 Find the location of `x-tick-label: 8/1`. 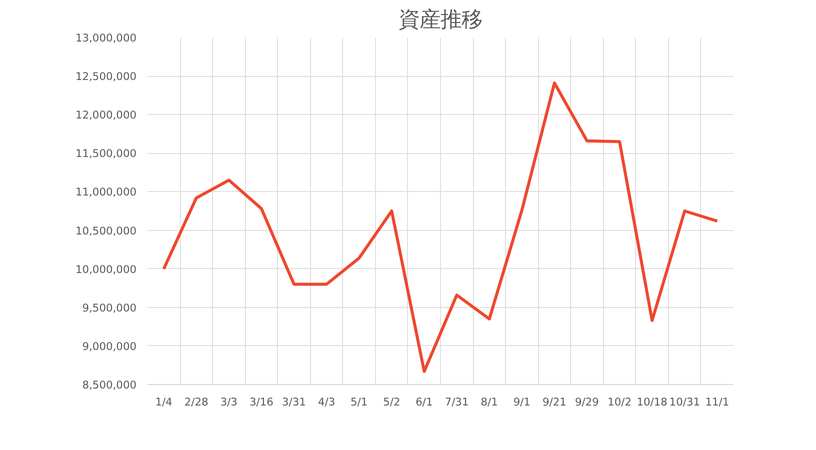

x-tick-label: 8/1 is located at coordinates (489, 402).